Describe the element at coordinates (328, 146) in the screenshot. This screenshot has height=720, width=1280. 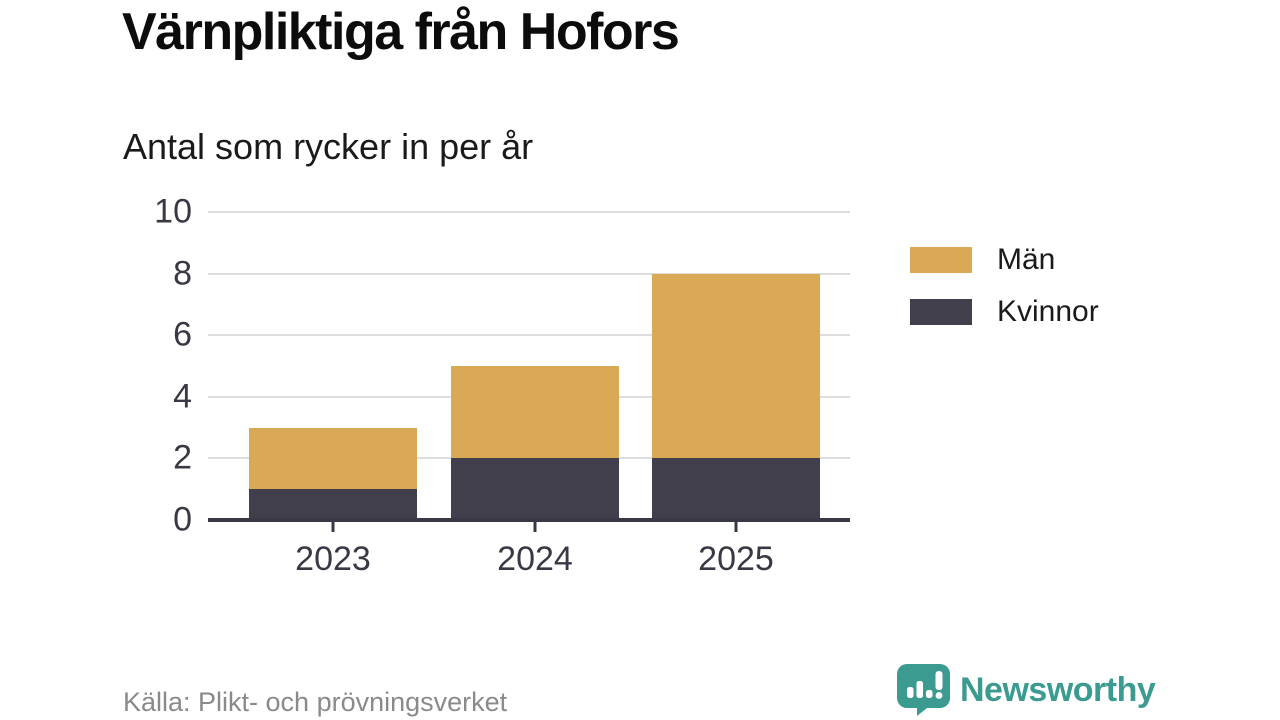
I see `chart-subtitle: Antal som rycker in per år` at that location.